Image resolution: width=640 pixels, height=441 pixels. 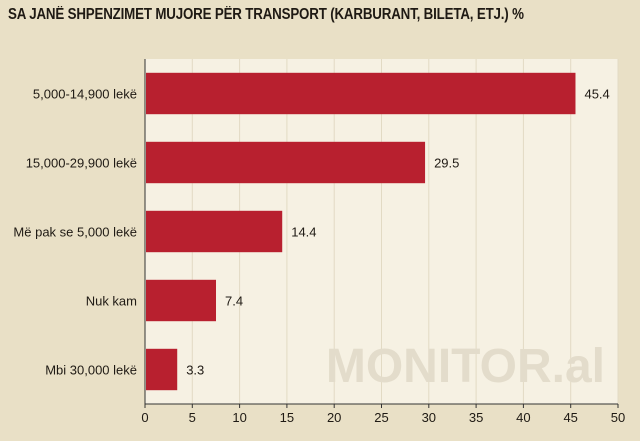 I want to click on x-tick-label: 30, so click(x=429, y=417).